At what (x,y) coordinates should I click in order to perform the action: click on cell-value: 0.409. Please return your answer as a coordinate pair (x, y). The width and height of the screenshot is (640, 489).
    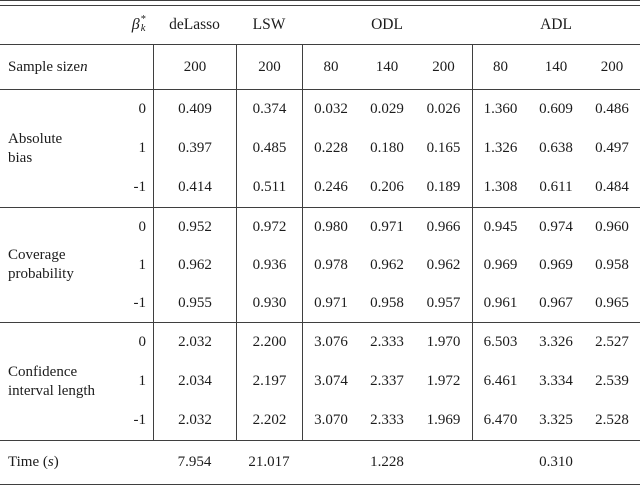
    Looking at the image, I should click on (194, 109).